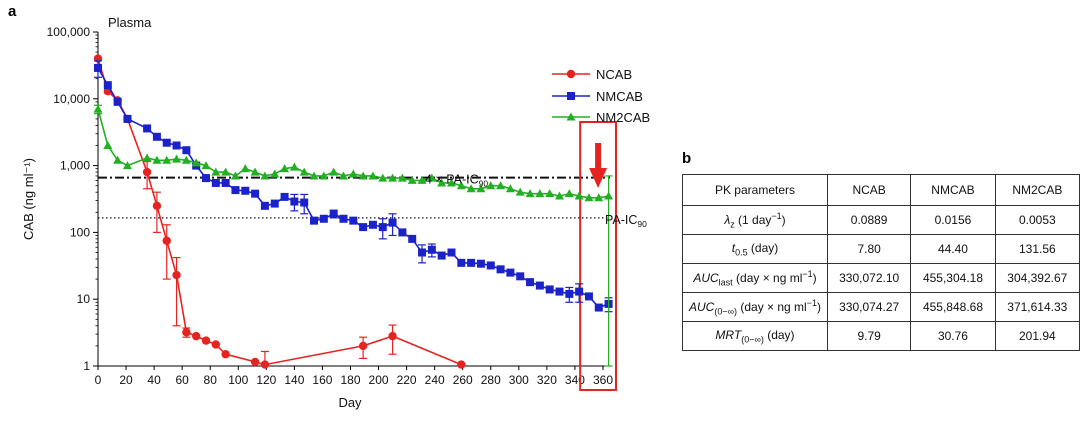 The width and height of the screenshot is (1080, 426). What do you see at coordinates (86, 366) in the screenshot?
I see `y-tick-label: 1` at bounding box center [86, 366].